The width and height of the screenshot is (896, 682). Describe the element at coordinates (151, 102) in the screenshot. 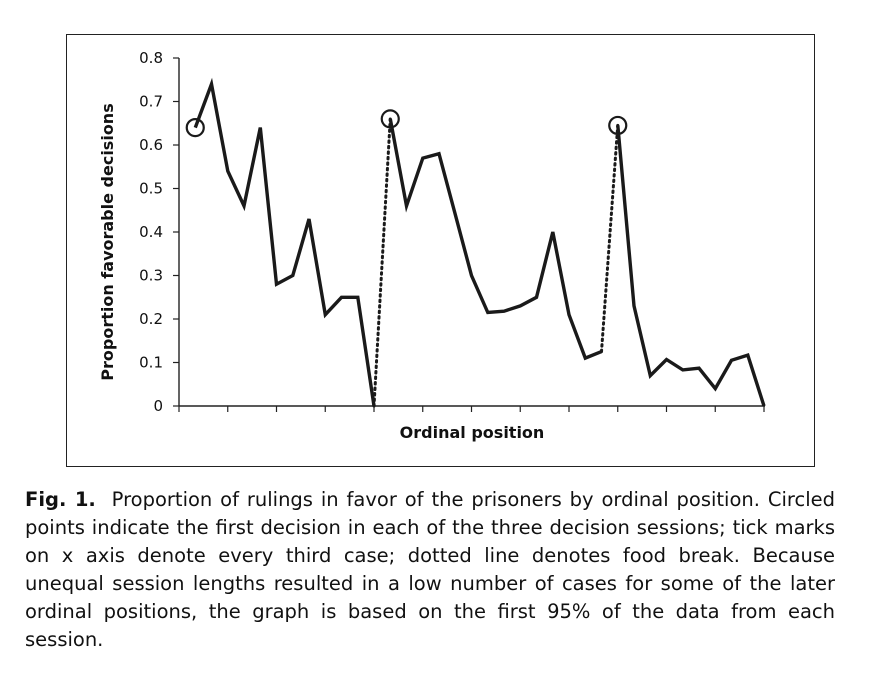

I see `y-tick-label: 0.7` at that location.